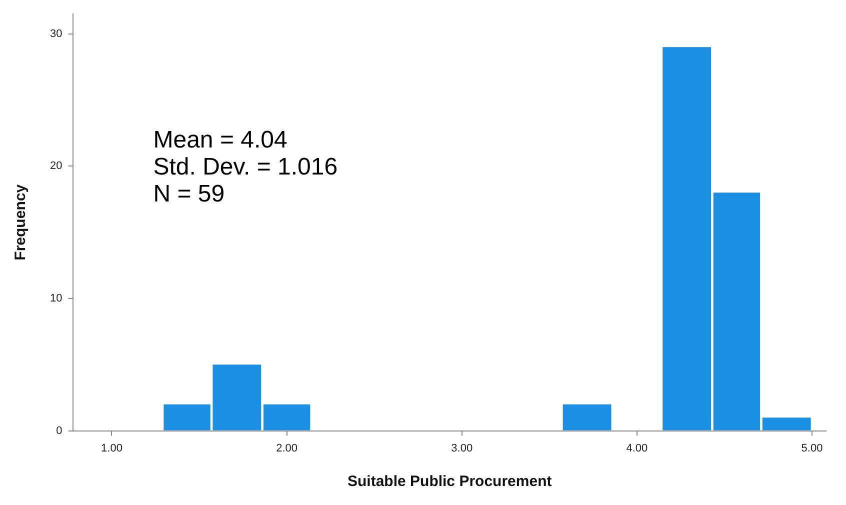 The height and width of the screenshot is (505, 846). I want to click on x-tick-label: 5.00, so click(812, 448).